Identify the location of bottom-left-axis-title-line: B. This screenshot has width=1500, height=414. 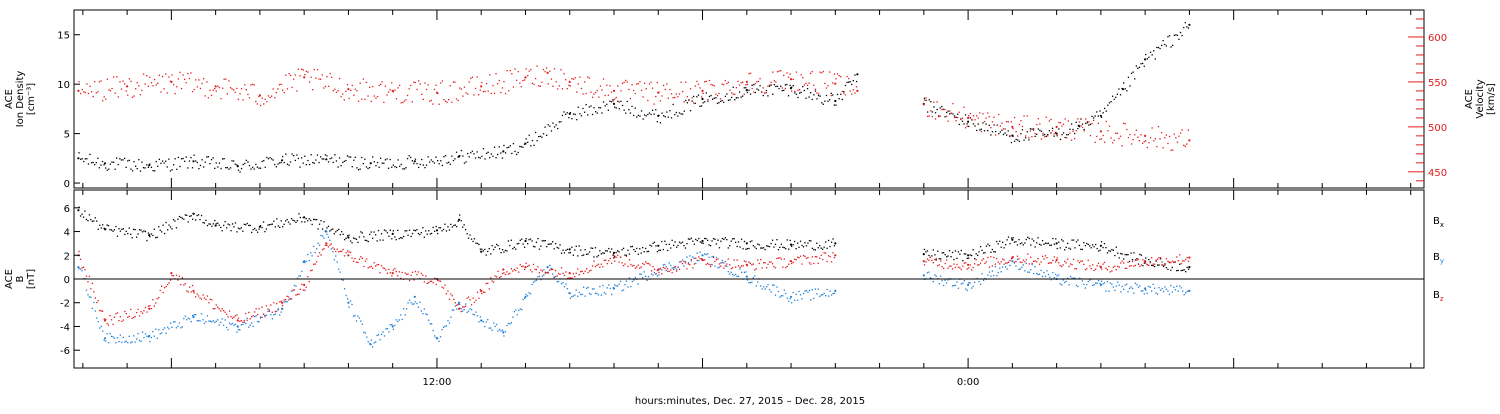
(20, 278).